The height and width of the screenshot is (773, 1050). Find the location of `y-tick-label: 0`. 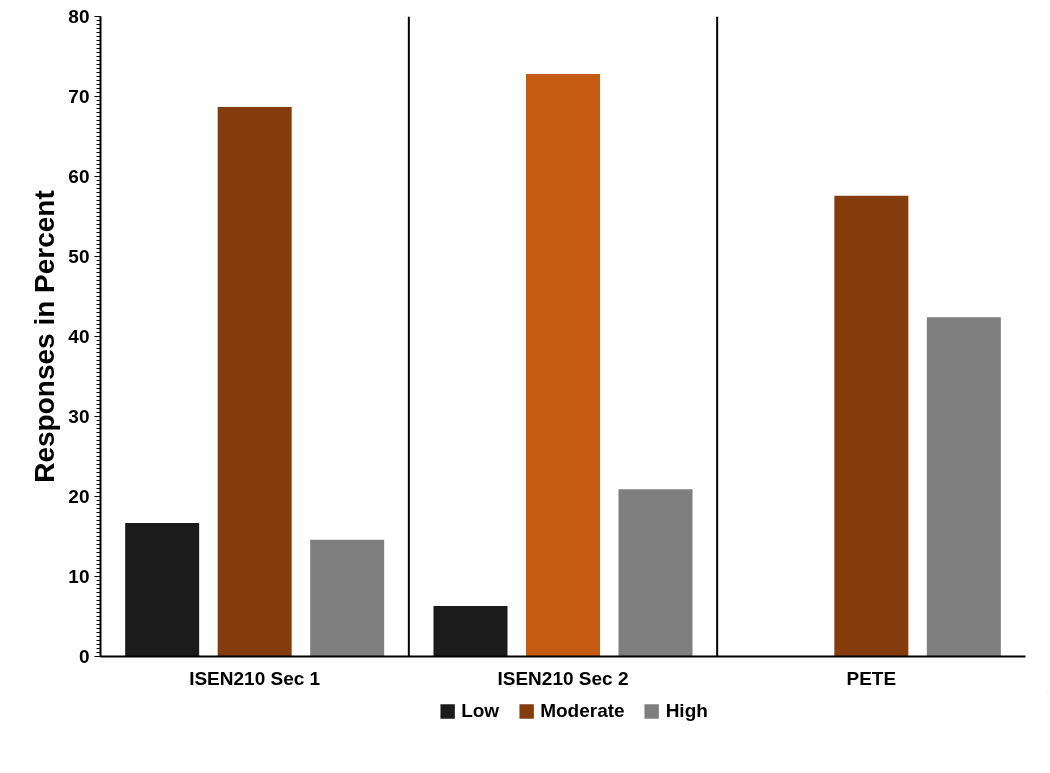

y-tick-label: 0 is located at coordinates (84, 656).